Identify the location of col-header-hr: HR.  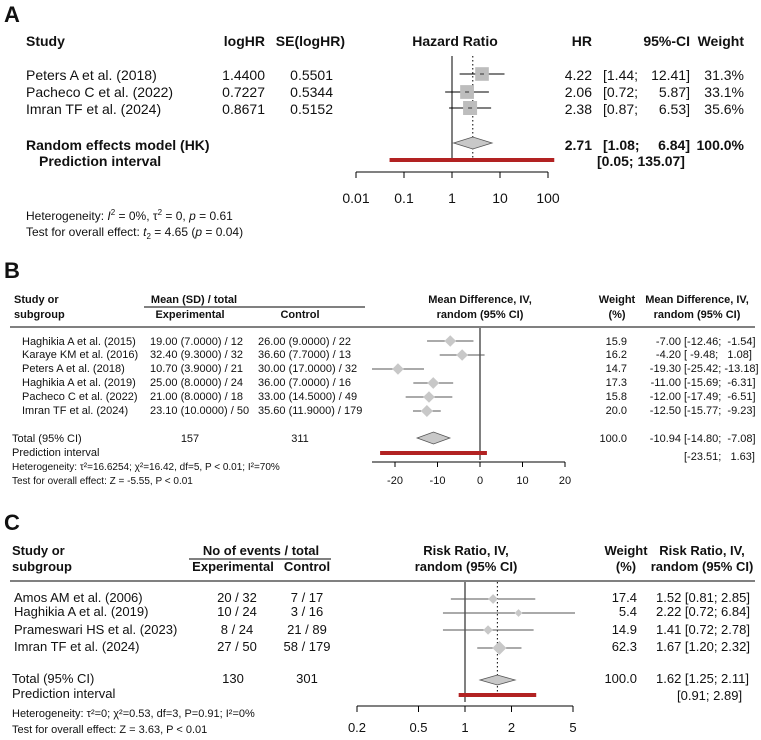
(582, 41).